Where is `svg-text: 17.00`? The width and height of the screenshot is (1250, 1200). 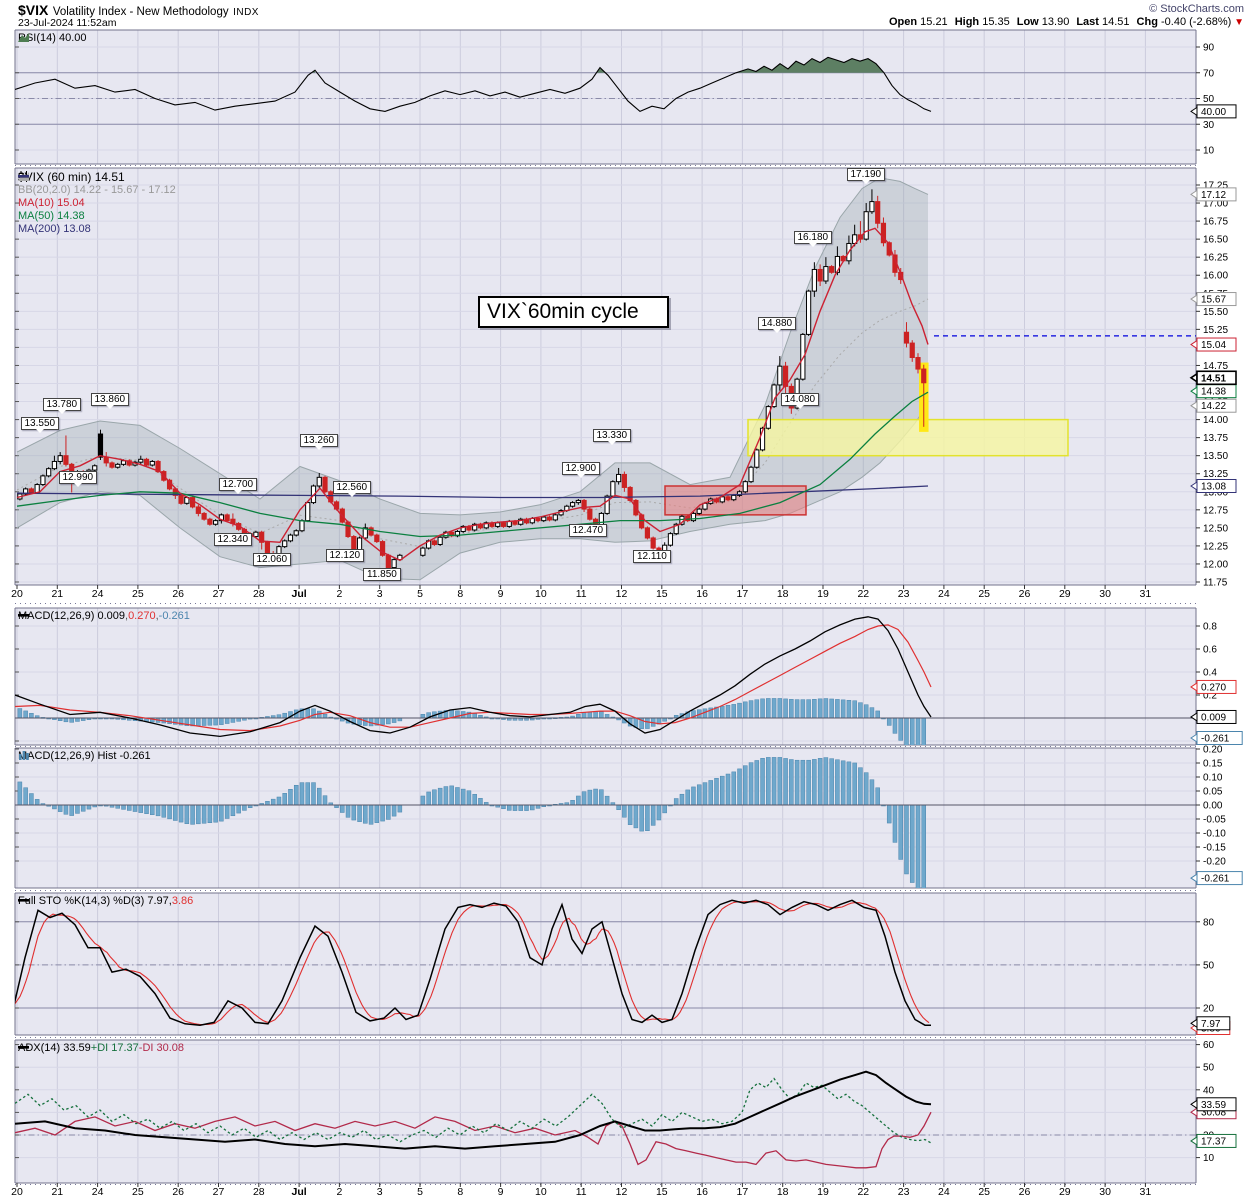
svg-text: 17.00 is located at coordinates (1215, 204).